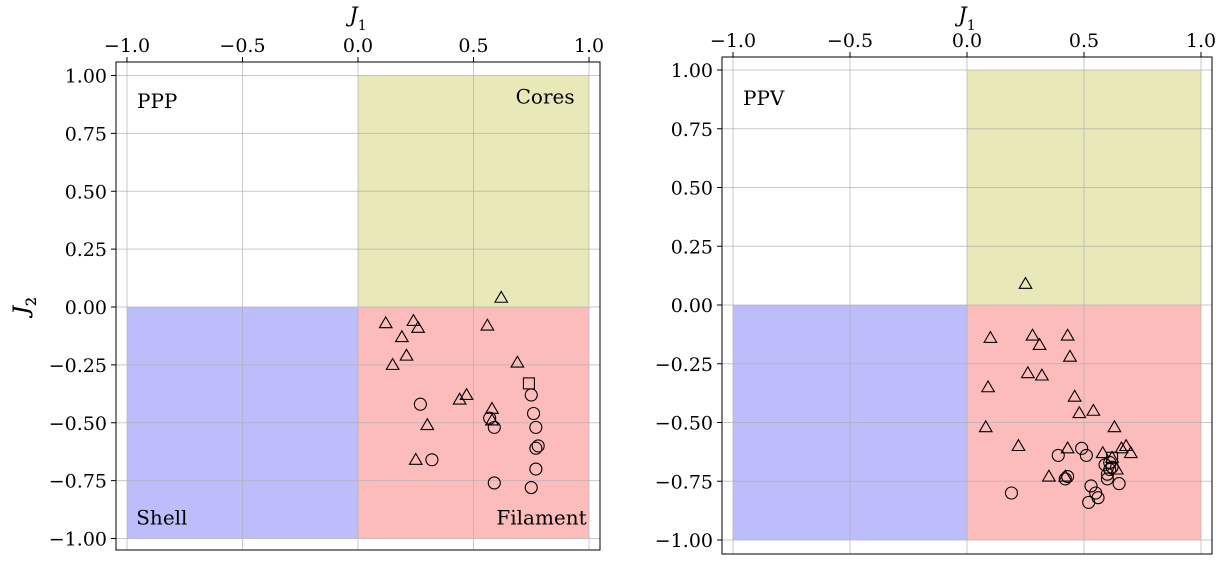 This screenshot has width=1225, height=566. Describe the element at coordinates (355, 18) in the screenshot. I see `x-axis-label: J1` at that location.